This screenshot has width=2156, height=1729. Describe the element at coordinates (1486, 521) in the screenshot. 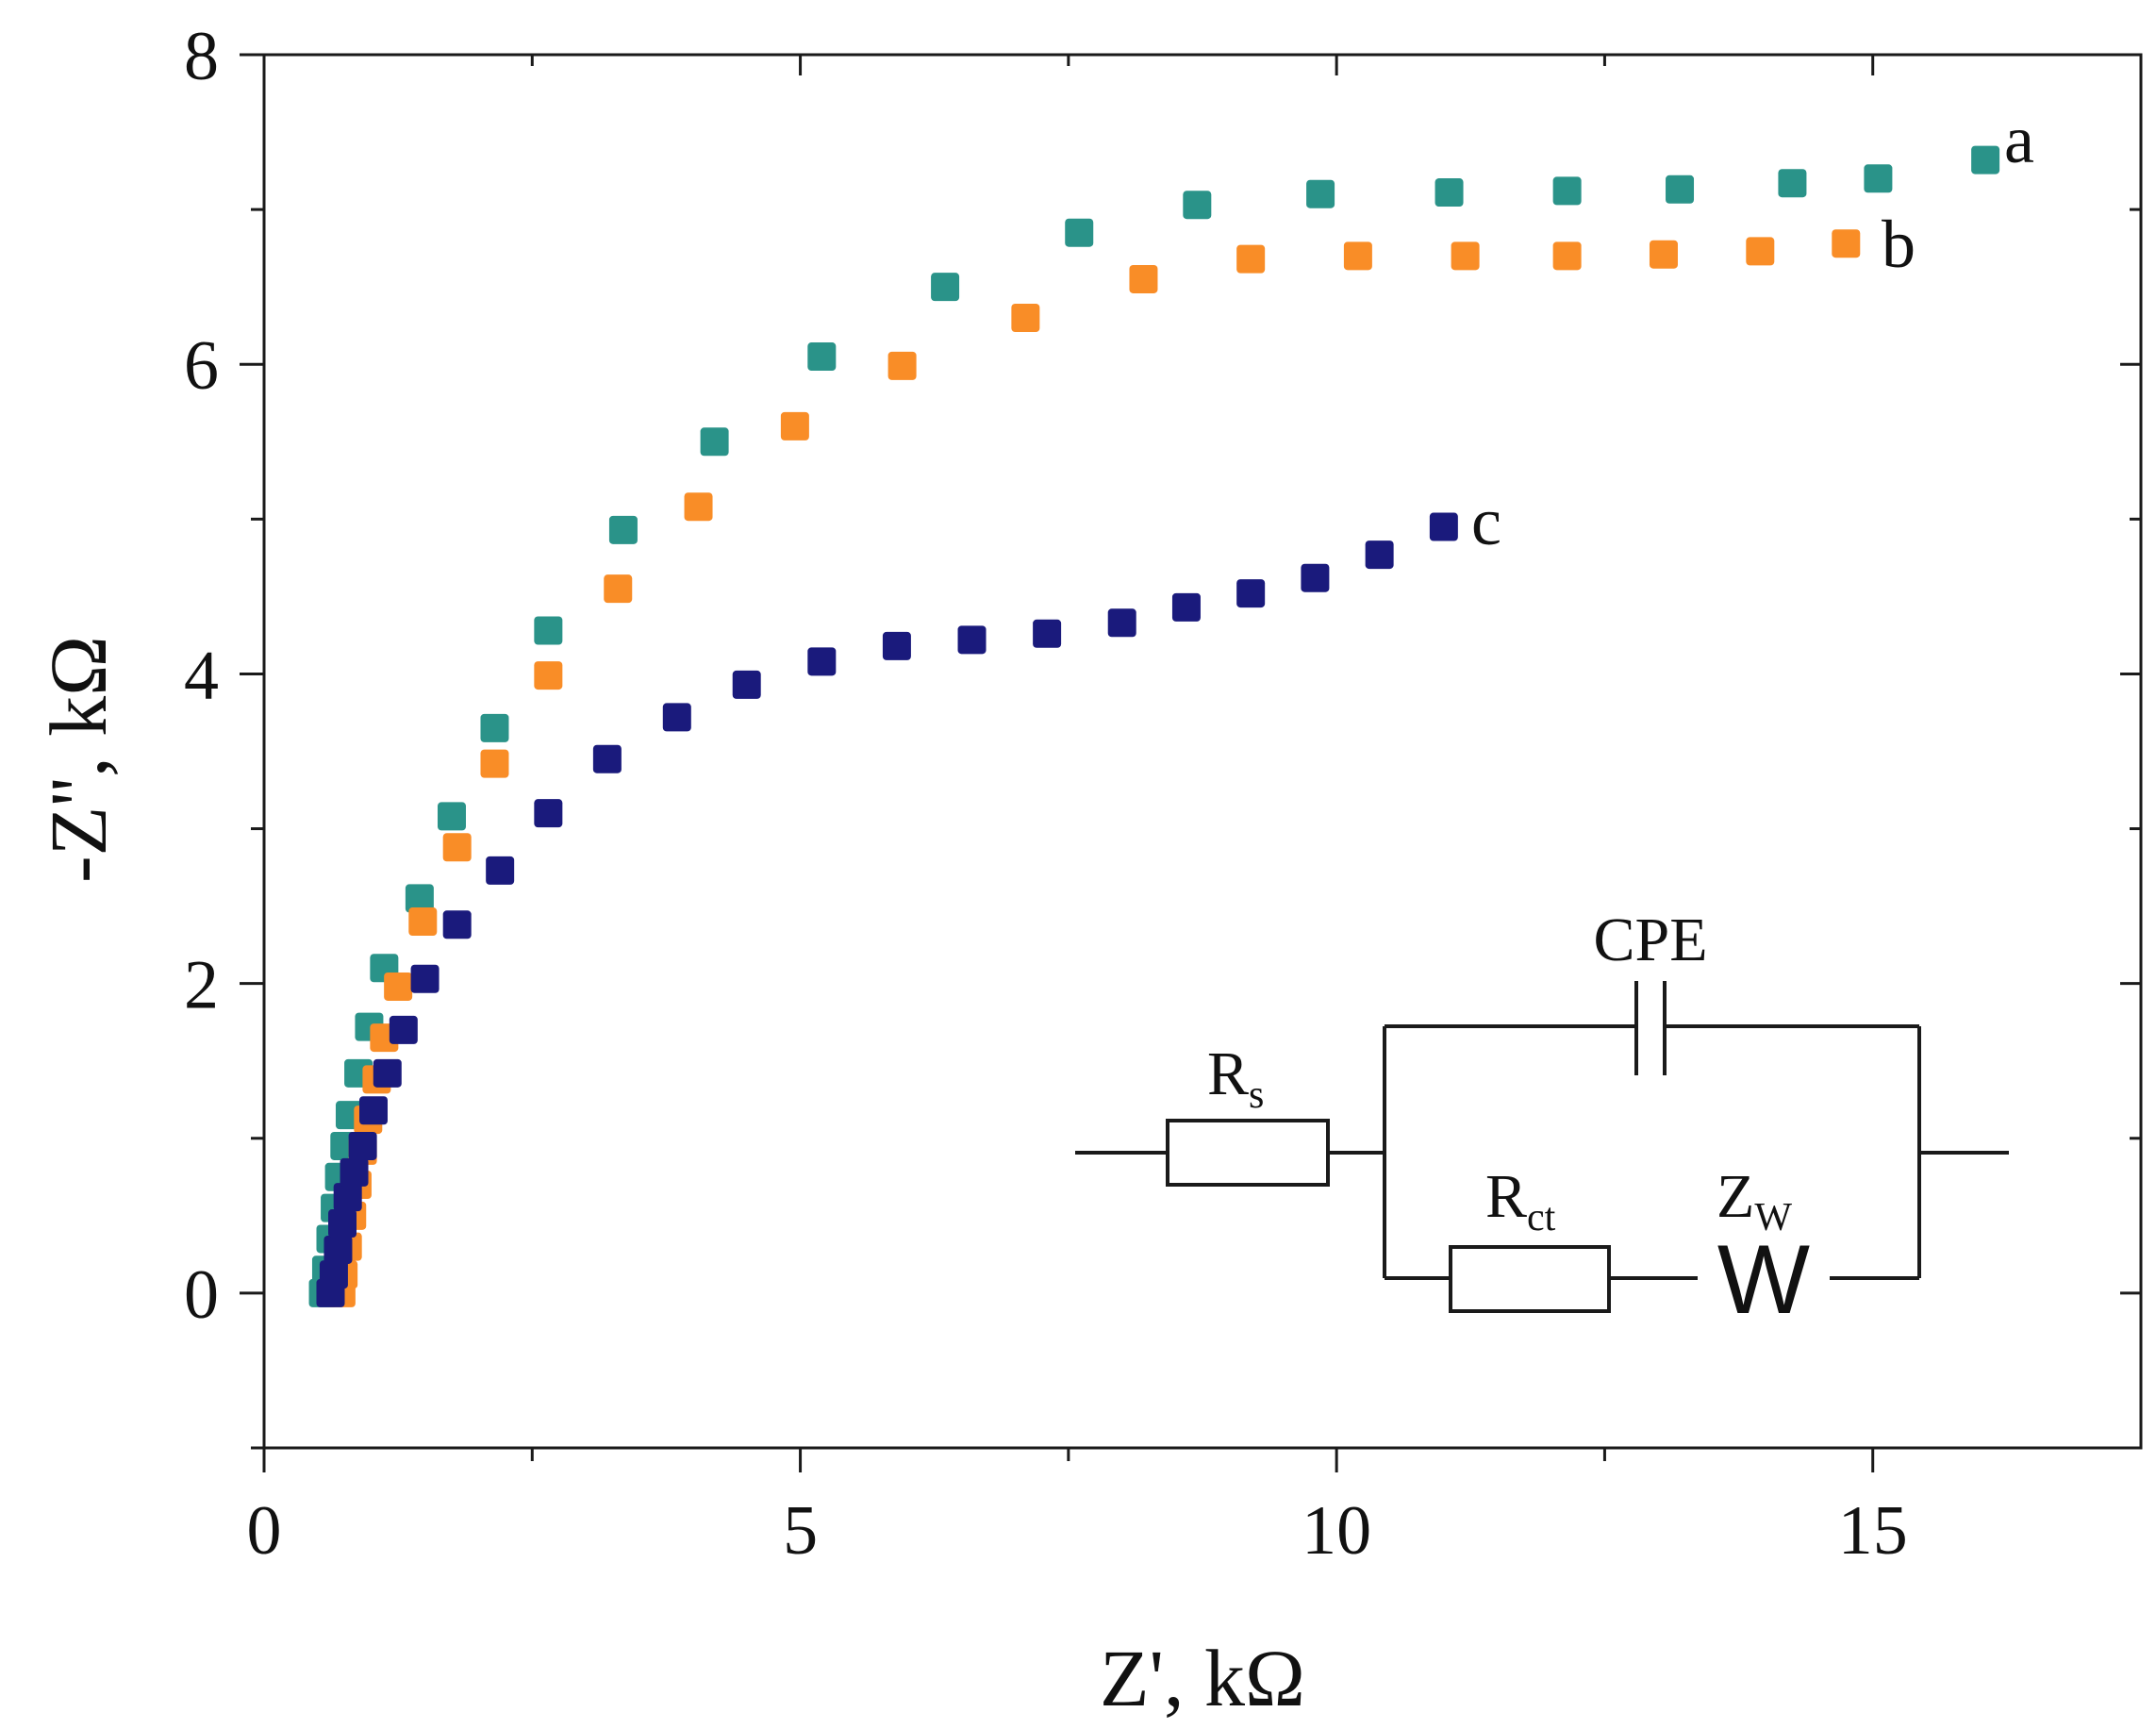

I see `series-label-c: c` at that location.